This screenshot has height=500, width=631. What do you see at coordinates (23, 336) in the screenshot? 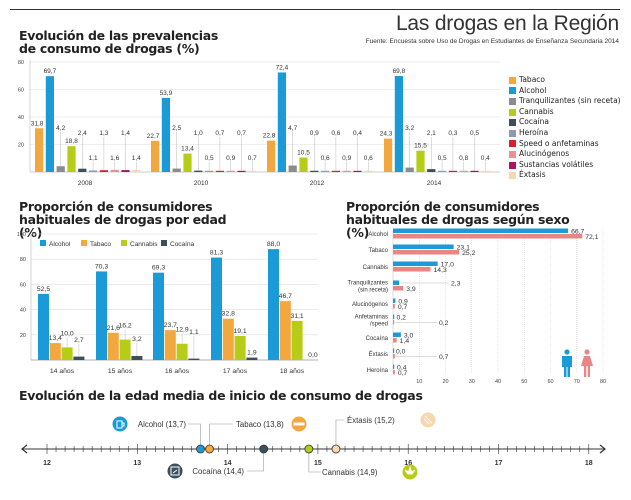
I see `y-tick-label: 20` at bounding box center [23, 336].